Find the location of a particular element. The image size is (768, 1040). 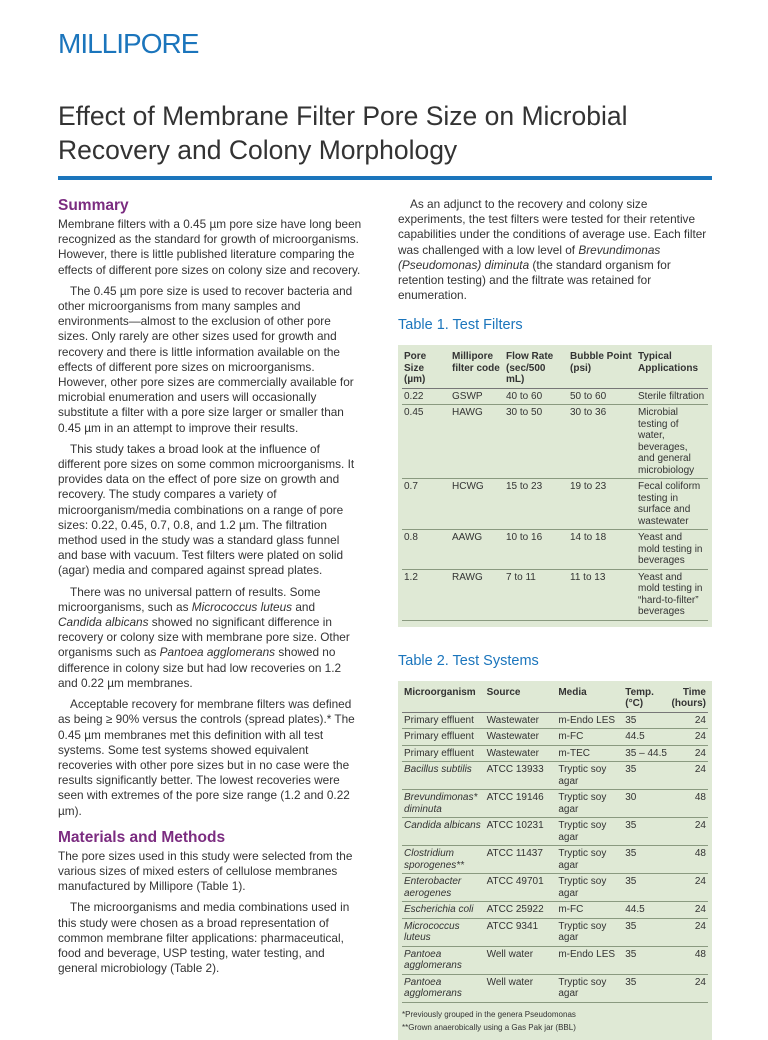

table-title: Table 2. Test Systems is located at coordinates (468, 660).